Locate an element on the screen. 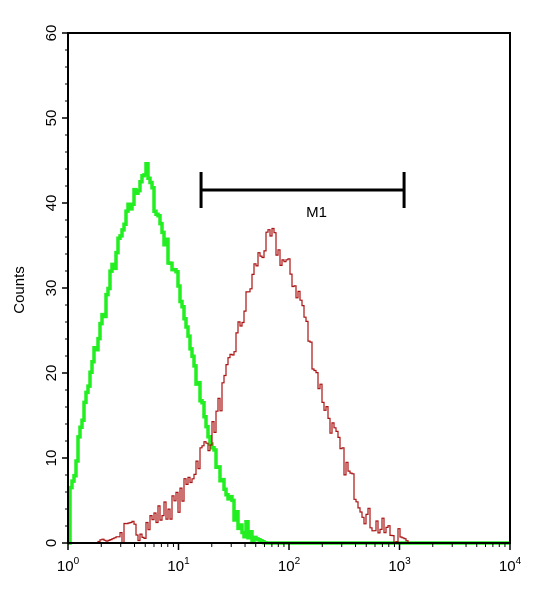 The height and width of the screenshot is (603, 550). y-tick-label: 10 is located at coordinates (51, 458).